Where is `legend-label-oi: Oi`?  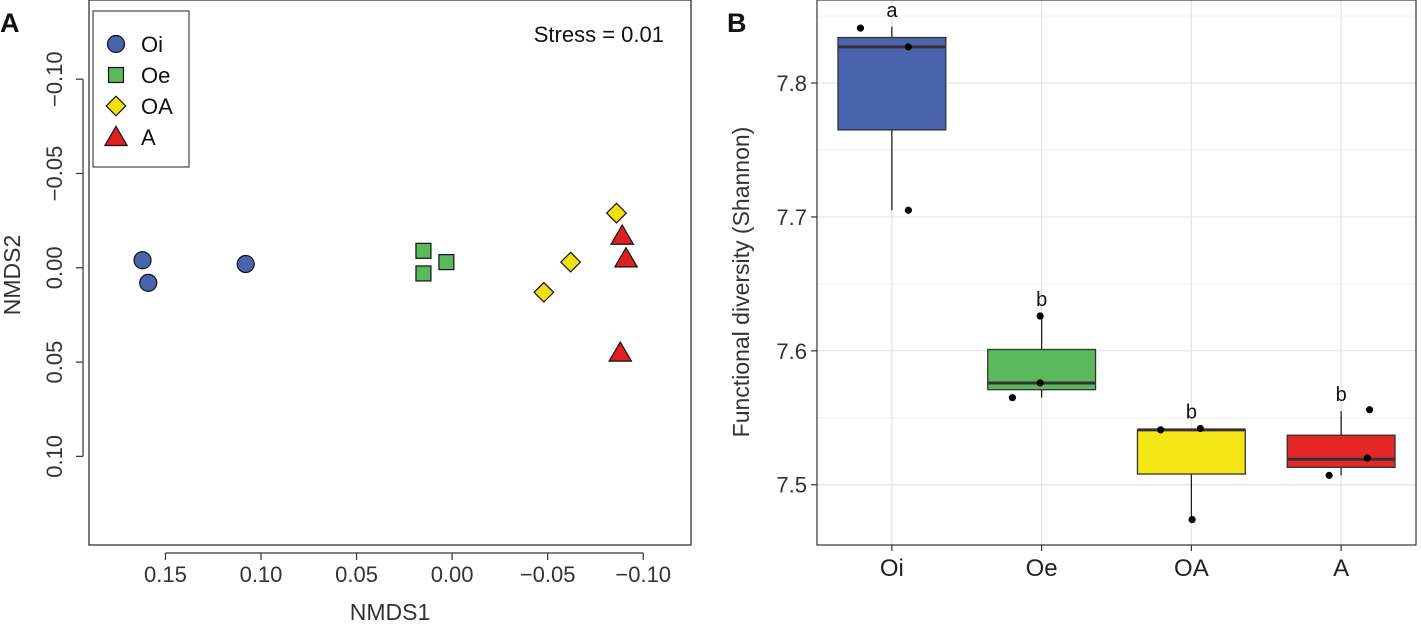 legend-label-oi: Oi is located at coordinates (152, 44).